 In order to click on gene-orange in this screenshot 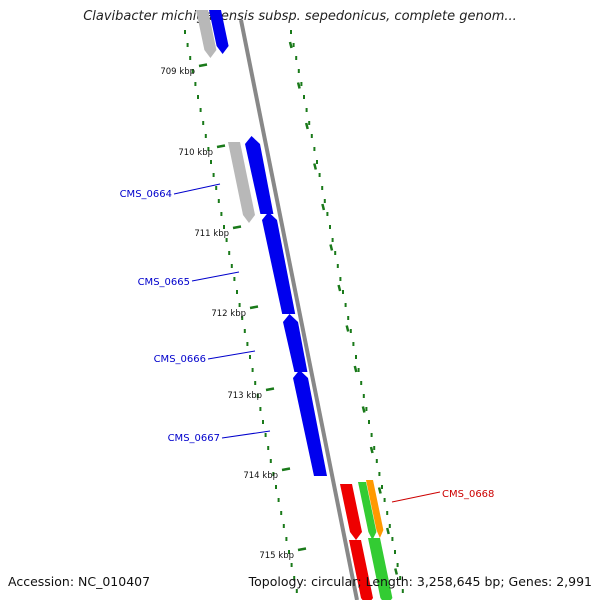, I will do `click(375, 509)`.